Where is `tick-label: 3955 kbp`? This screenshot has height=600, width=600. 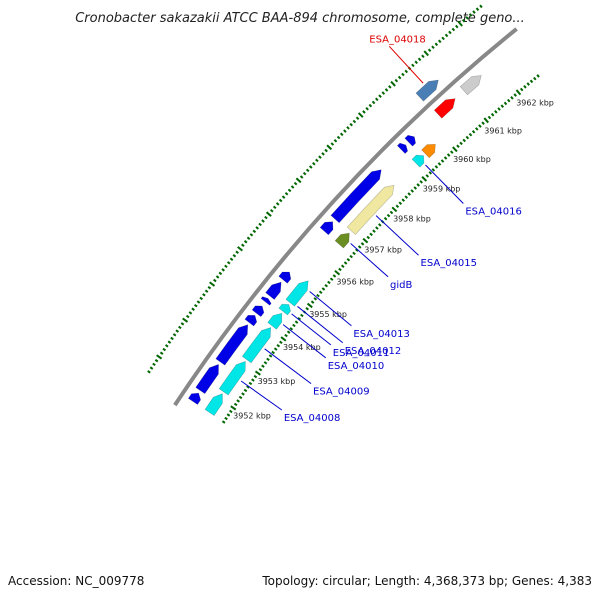
tick-label: 3955 kbp is located at coordinates (328, 314).